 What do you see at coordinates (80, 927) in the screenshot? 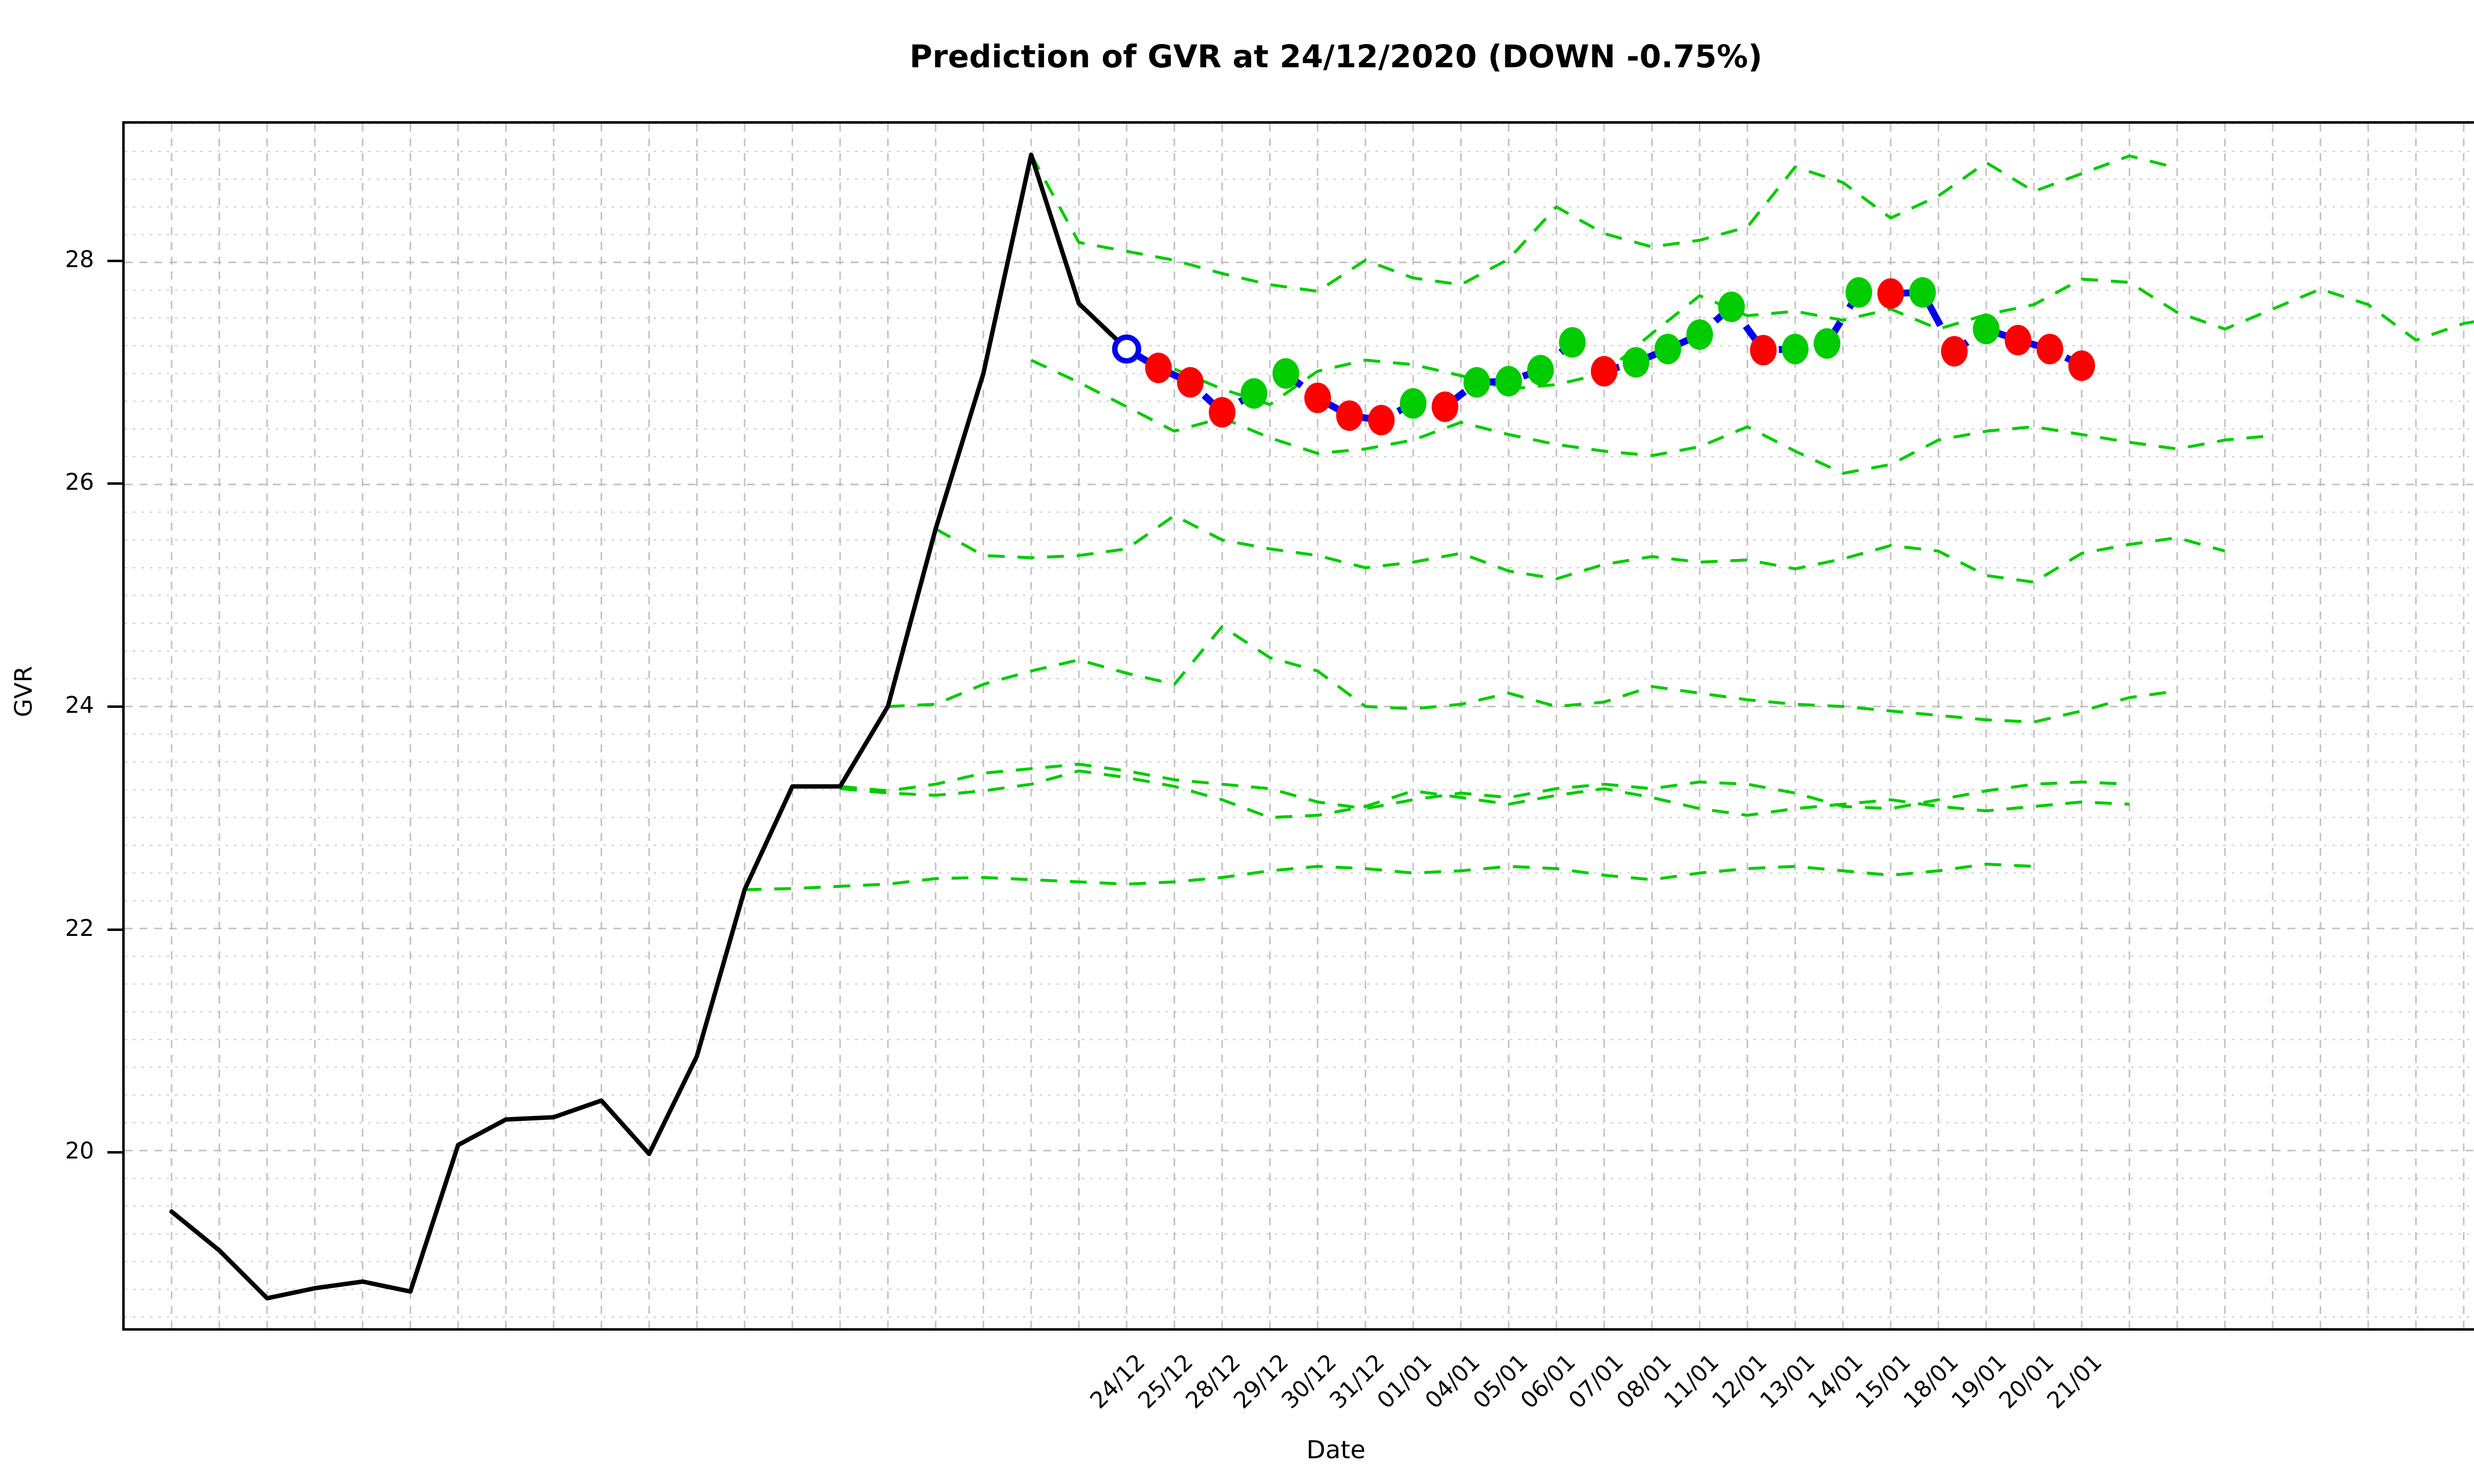
I see `y-axis-tick-label: 22` at bounding box center [80, 927].